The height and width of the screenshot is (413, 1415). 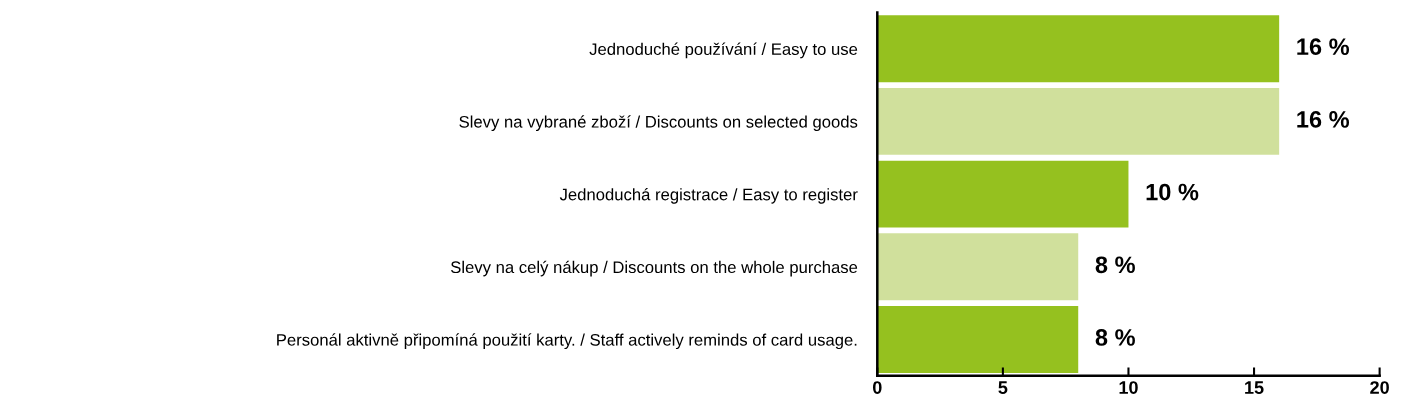 I want to click on y-tick-label: Personál aktivně připomíná použití karty. / Staff actively reminds of card usage., so click(x=567, y=341).